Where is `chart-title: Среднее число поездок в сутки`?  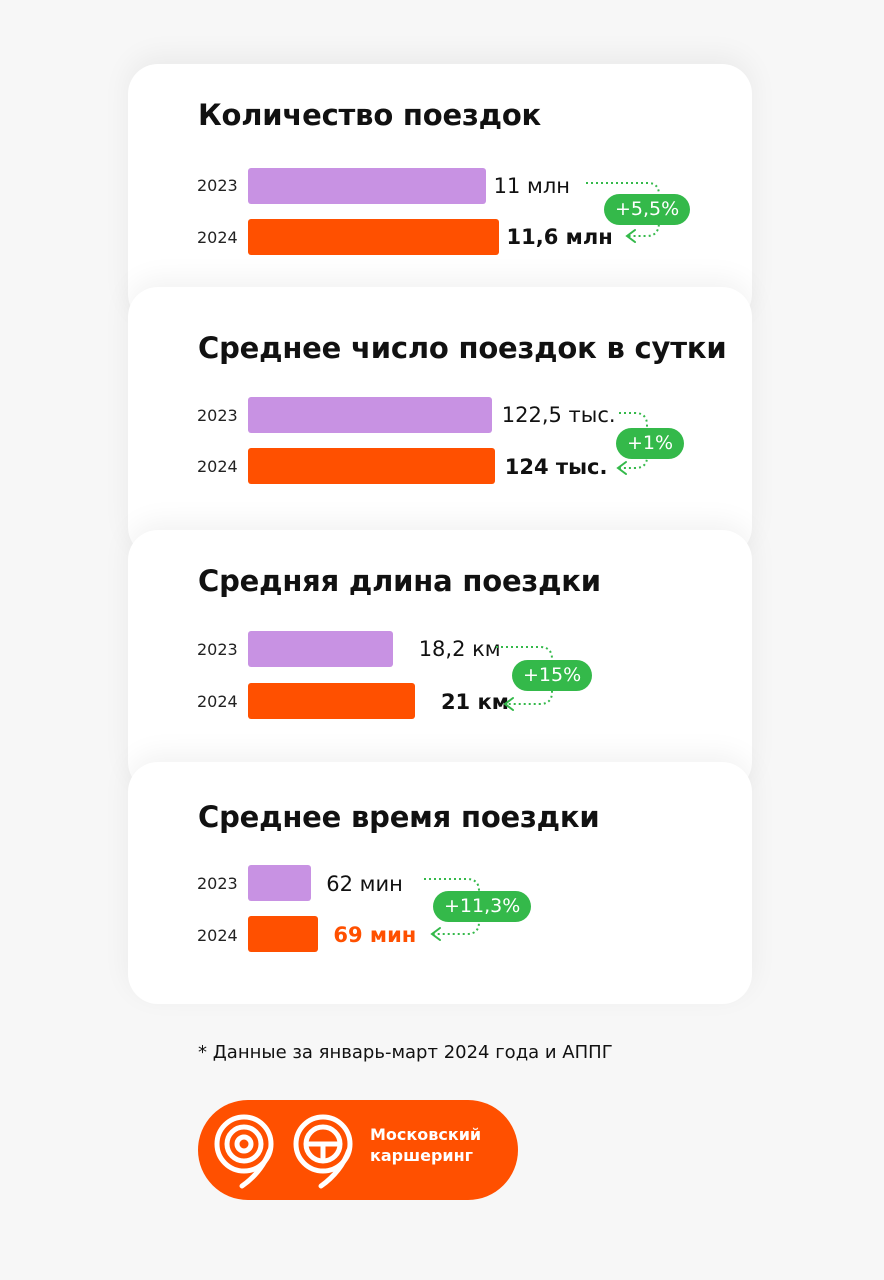
chart-title: Среднее число поездок в сутки is located at coordinates (462, 348).